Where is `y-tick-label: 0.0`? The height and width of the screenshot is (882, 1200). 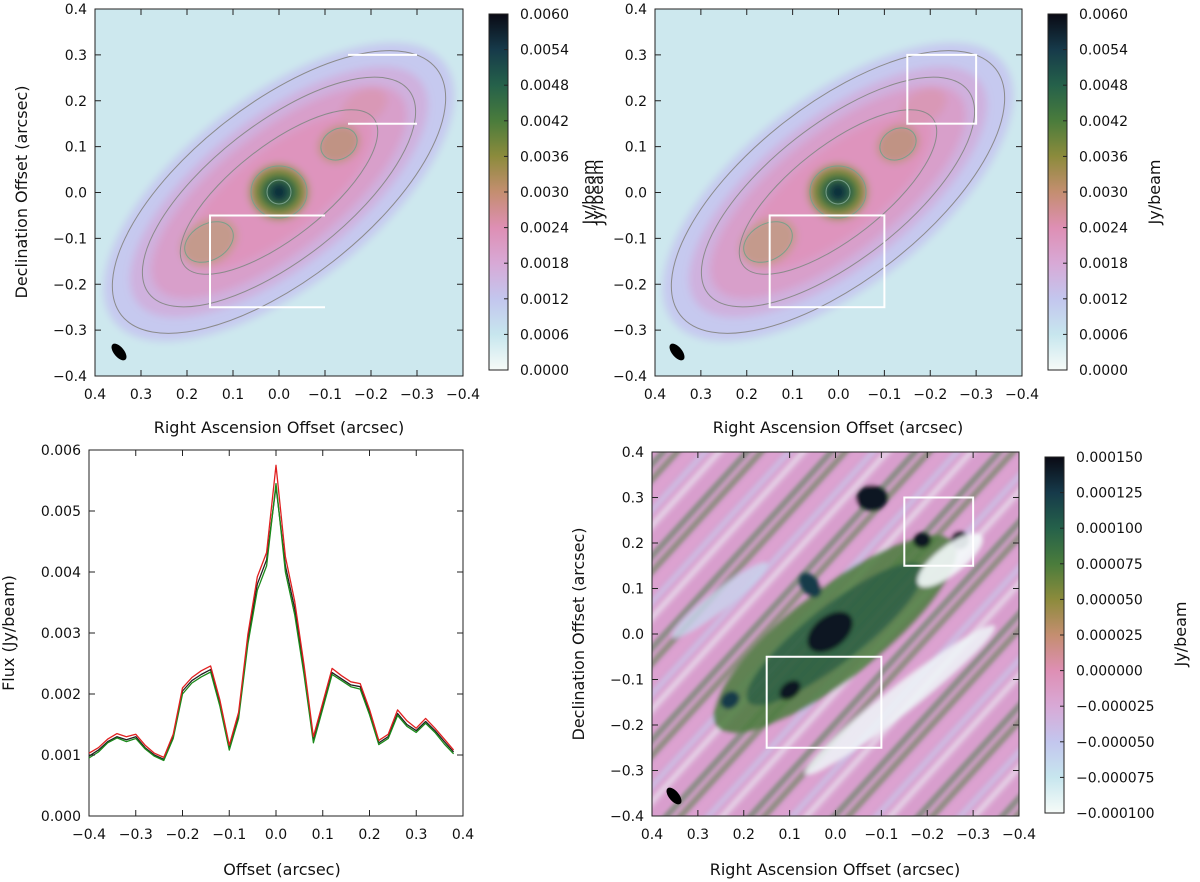
y-tick-label: 0.0 is located at coordinates (636, 194).